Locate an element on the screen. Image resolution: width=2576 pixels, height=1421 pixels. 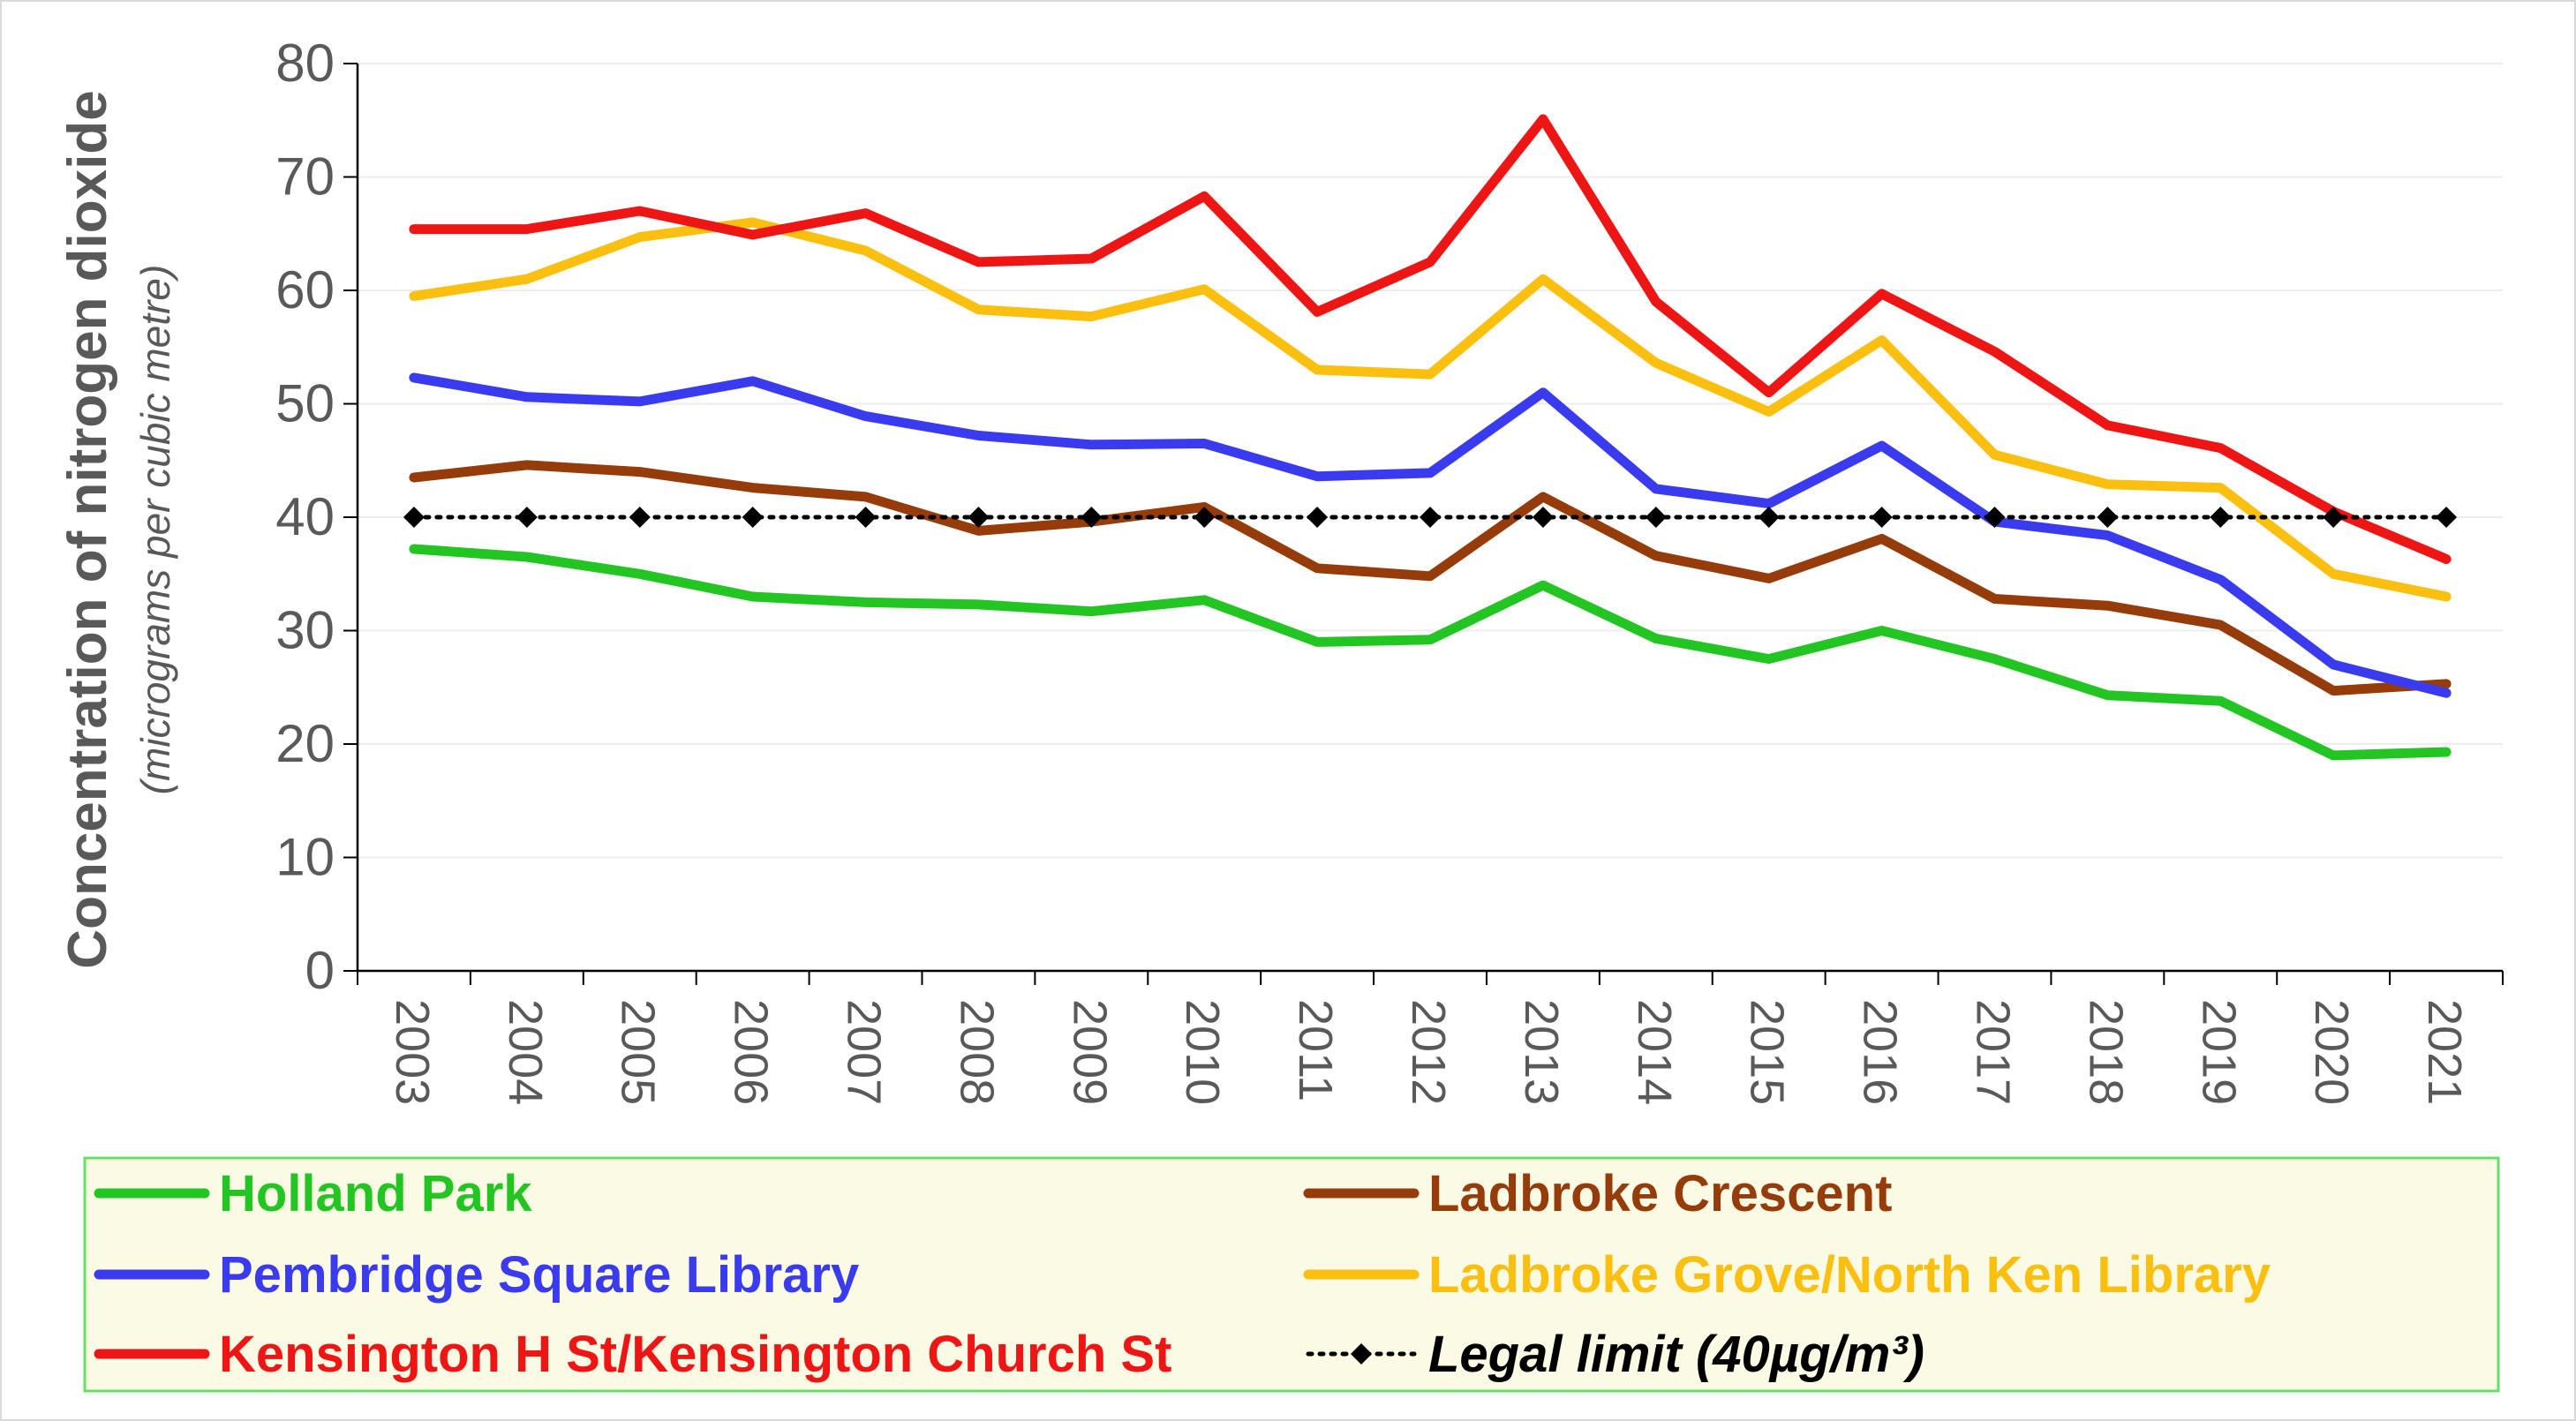
x-tick-label: 2019 is located at coordinates (2219, 1052).